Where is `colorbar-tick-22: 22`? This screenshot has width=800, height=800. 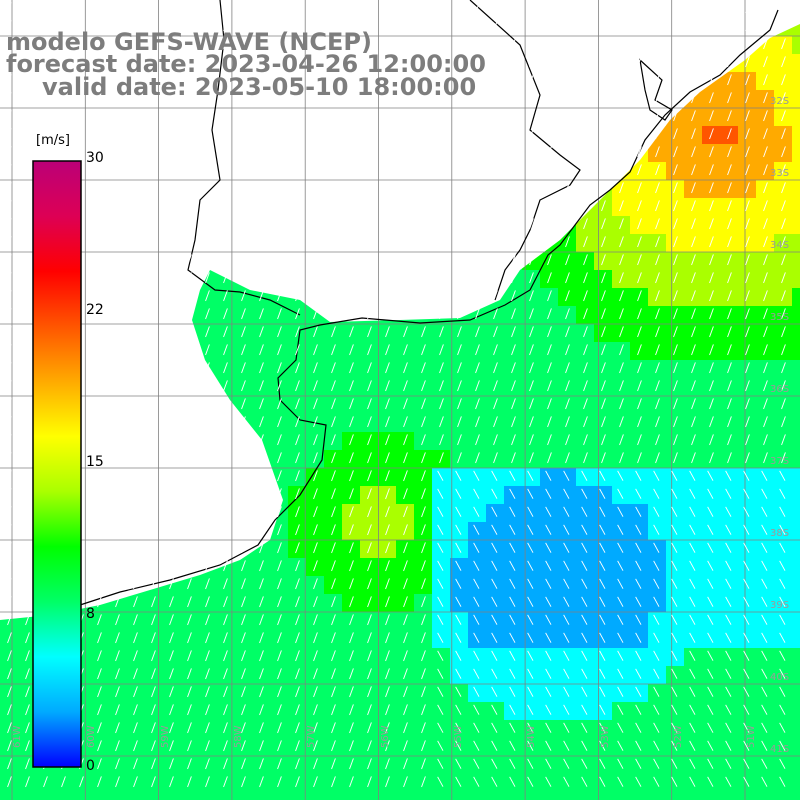 colorbar-tick-22: 22 is located at coordinates (95, 310).